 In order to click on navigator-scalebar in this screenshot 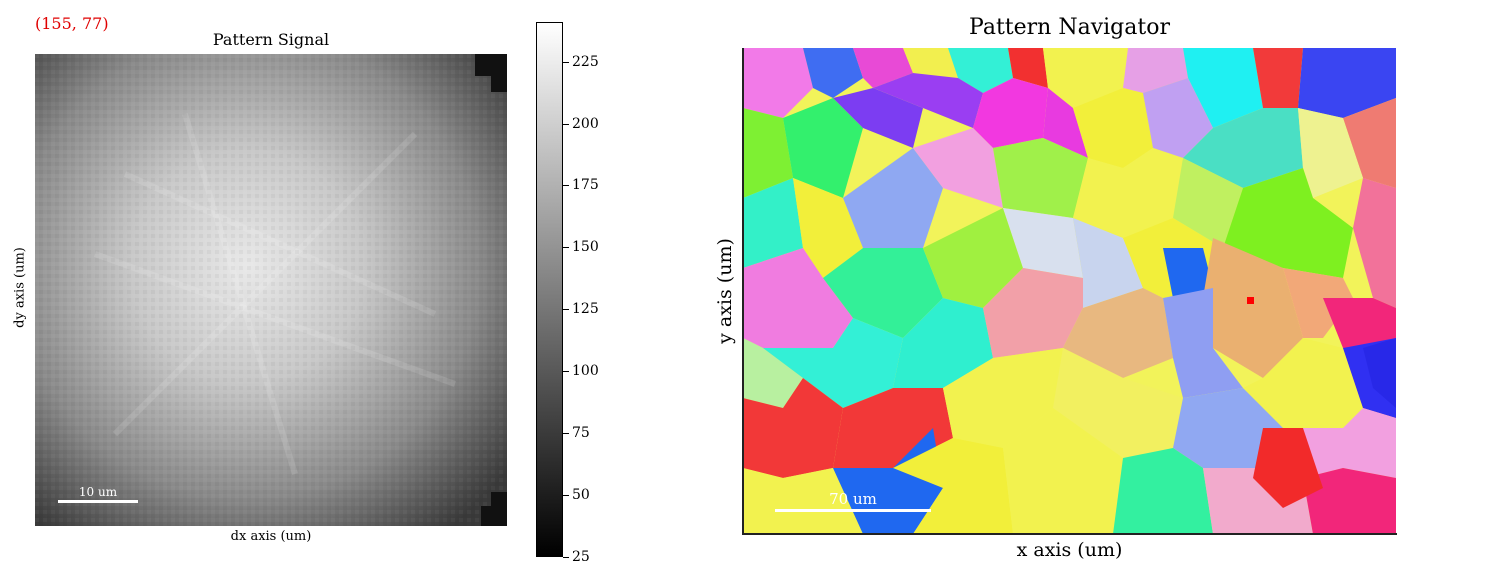, I will do `click(853, 510)`.